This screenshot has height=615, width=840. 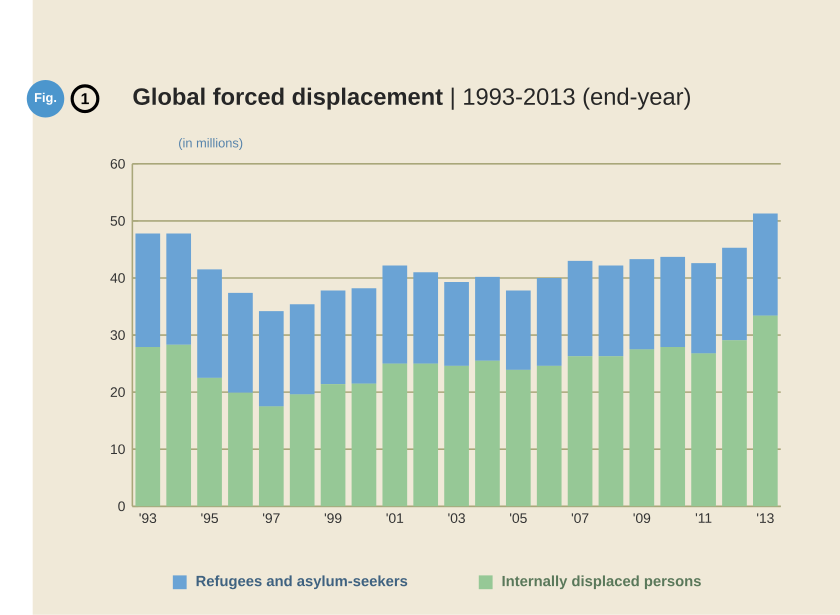 What do you see at coordinates (704, 518) in the screenshot?
I see `x-tick-label: '11` at bounding box center [704, 518].